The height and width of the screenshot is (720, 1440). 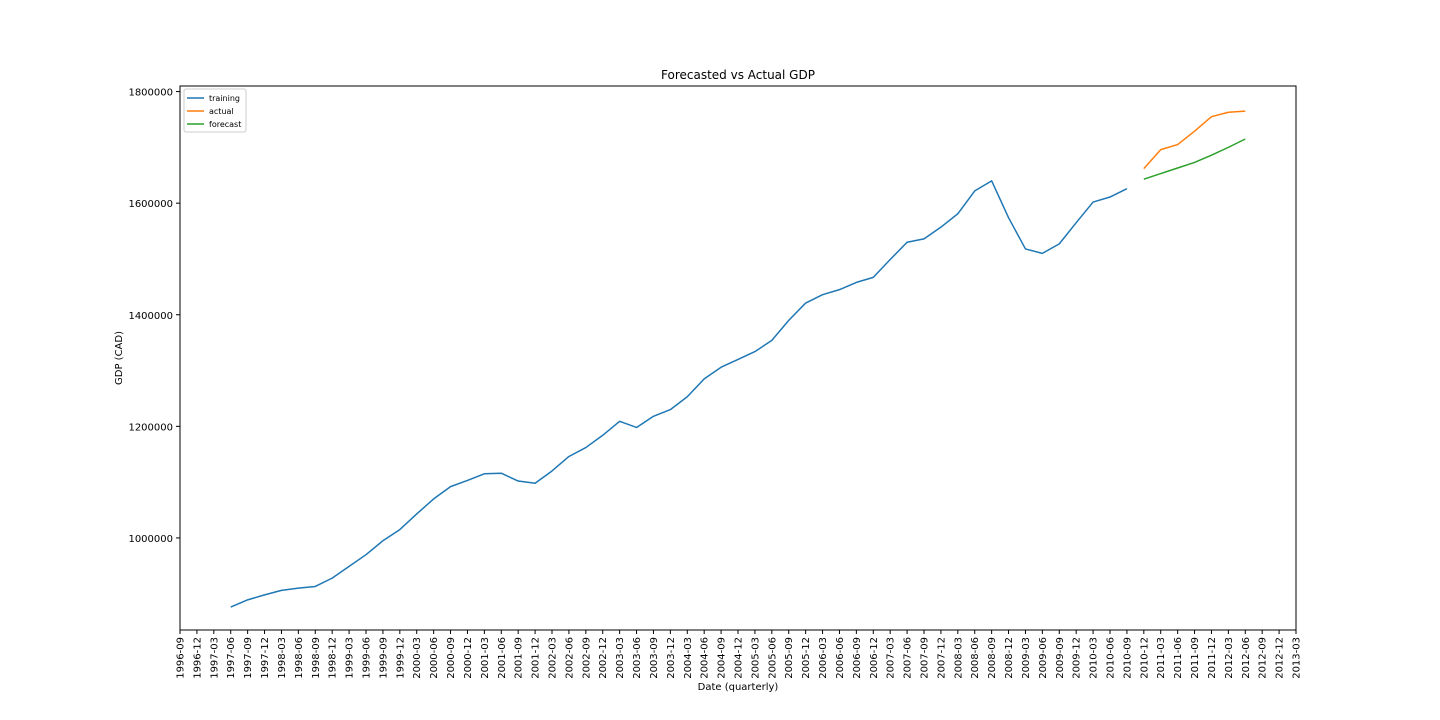 What do you see at coordinates (119, 358) in the screenshot?
I see `y-axis-label: GDP (CAD)` at bounding box center [119, 358].